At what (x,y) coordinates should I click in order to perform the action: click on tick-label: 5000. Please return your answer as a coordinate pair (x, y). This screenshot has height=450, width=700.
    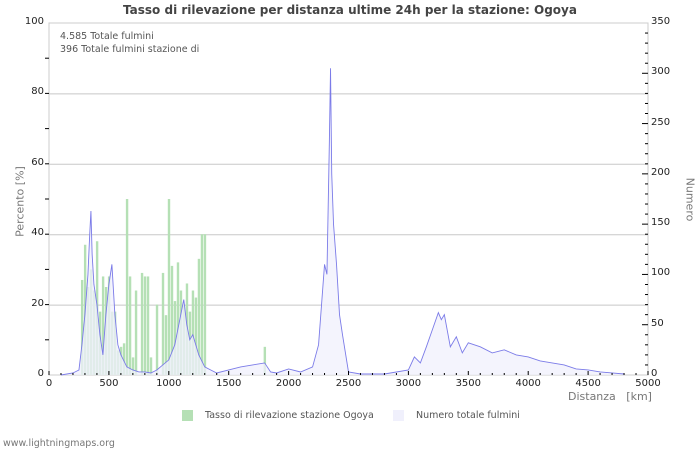
    Looking at the image, I should click on (648, 383).